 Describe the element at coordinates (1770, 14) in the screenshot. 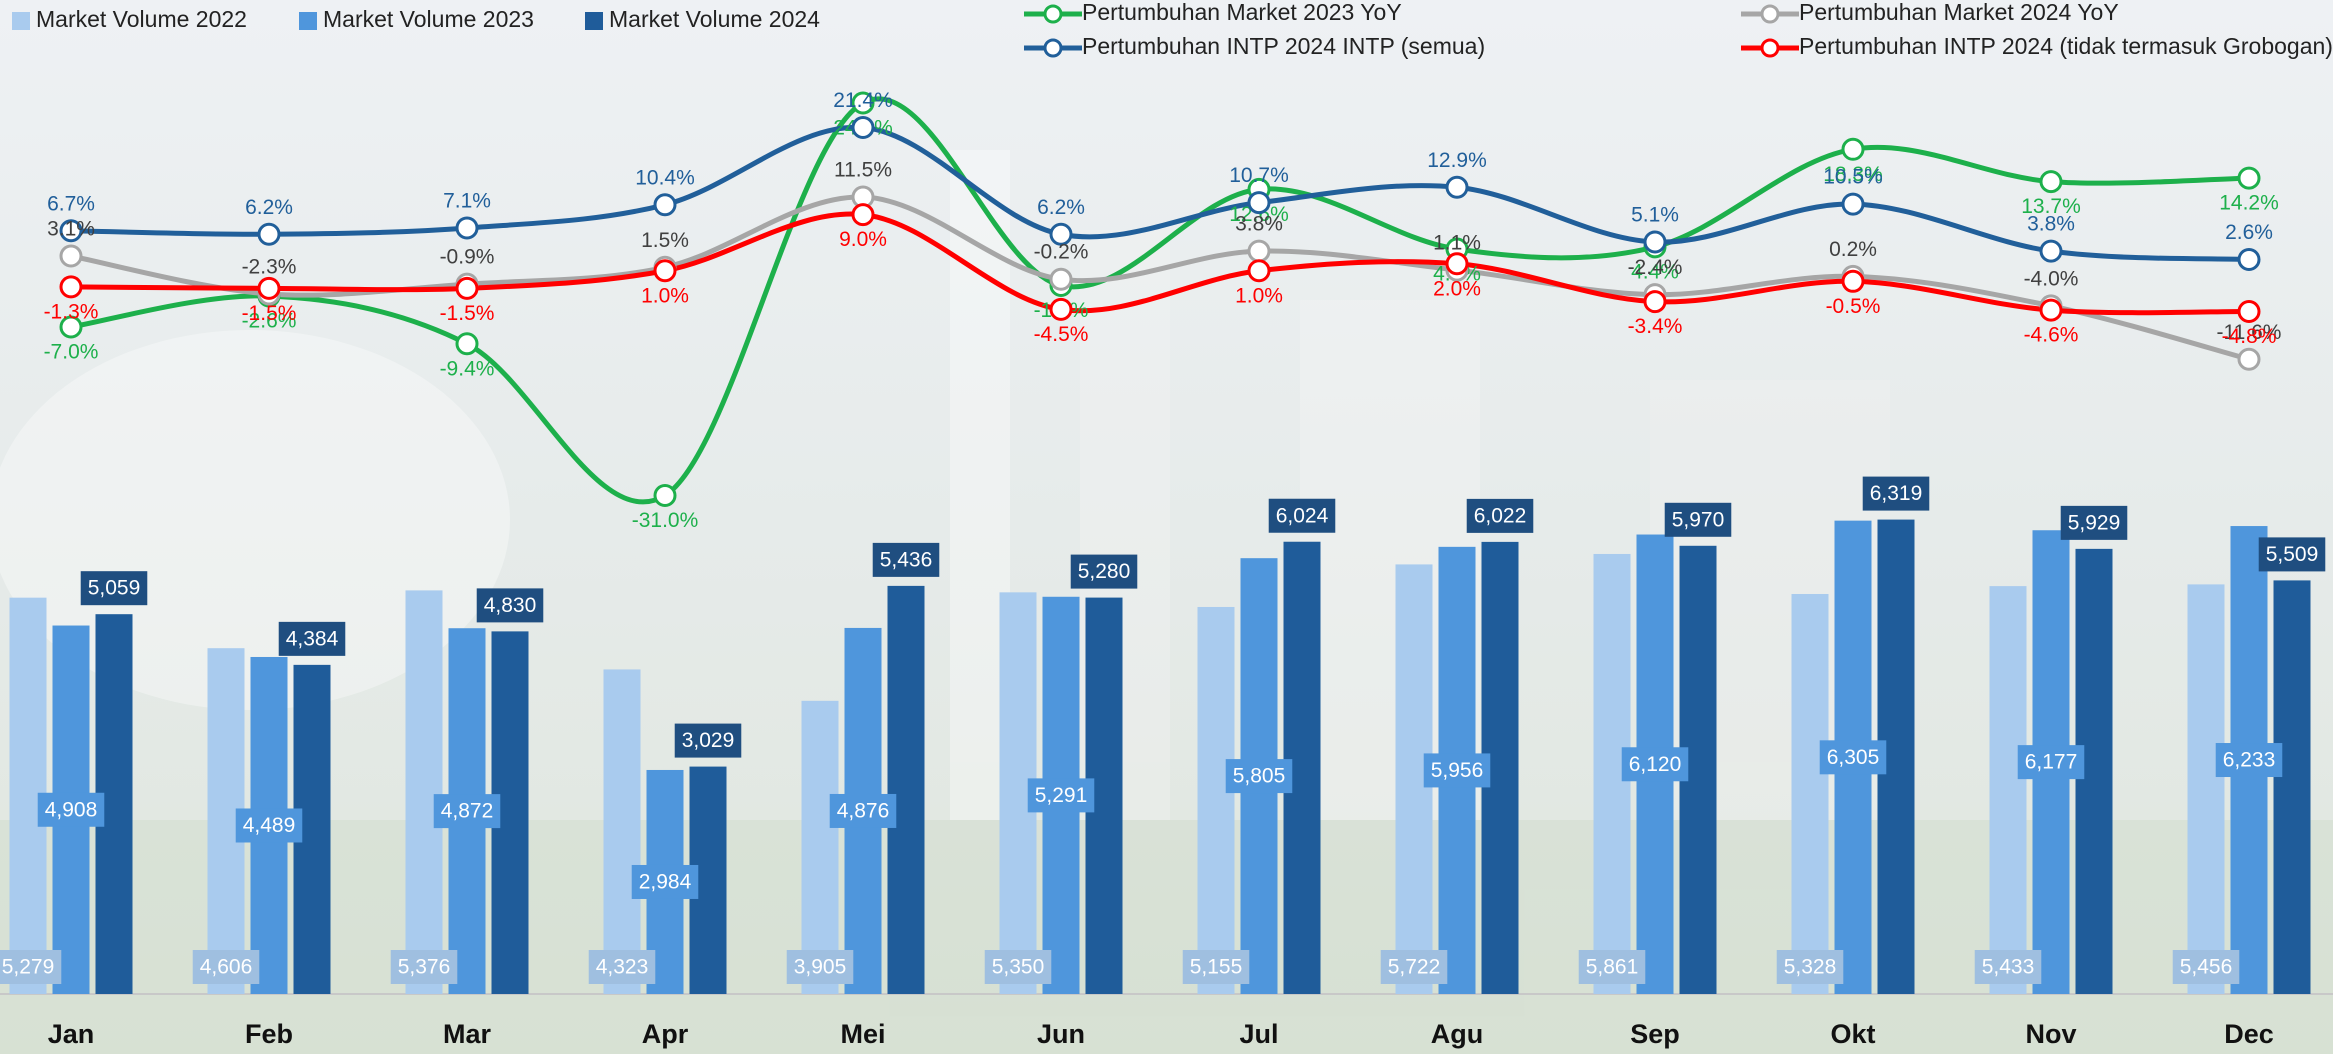

I see `legend-marker` at that location.